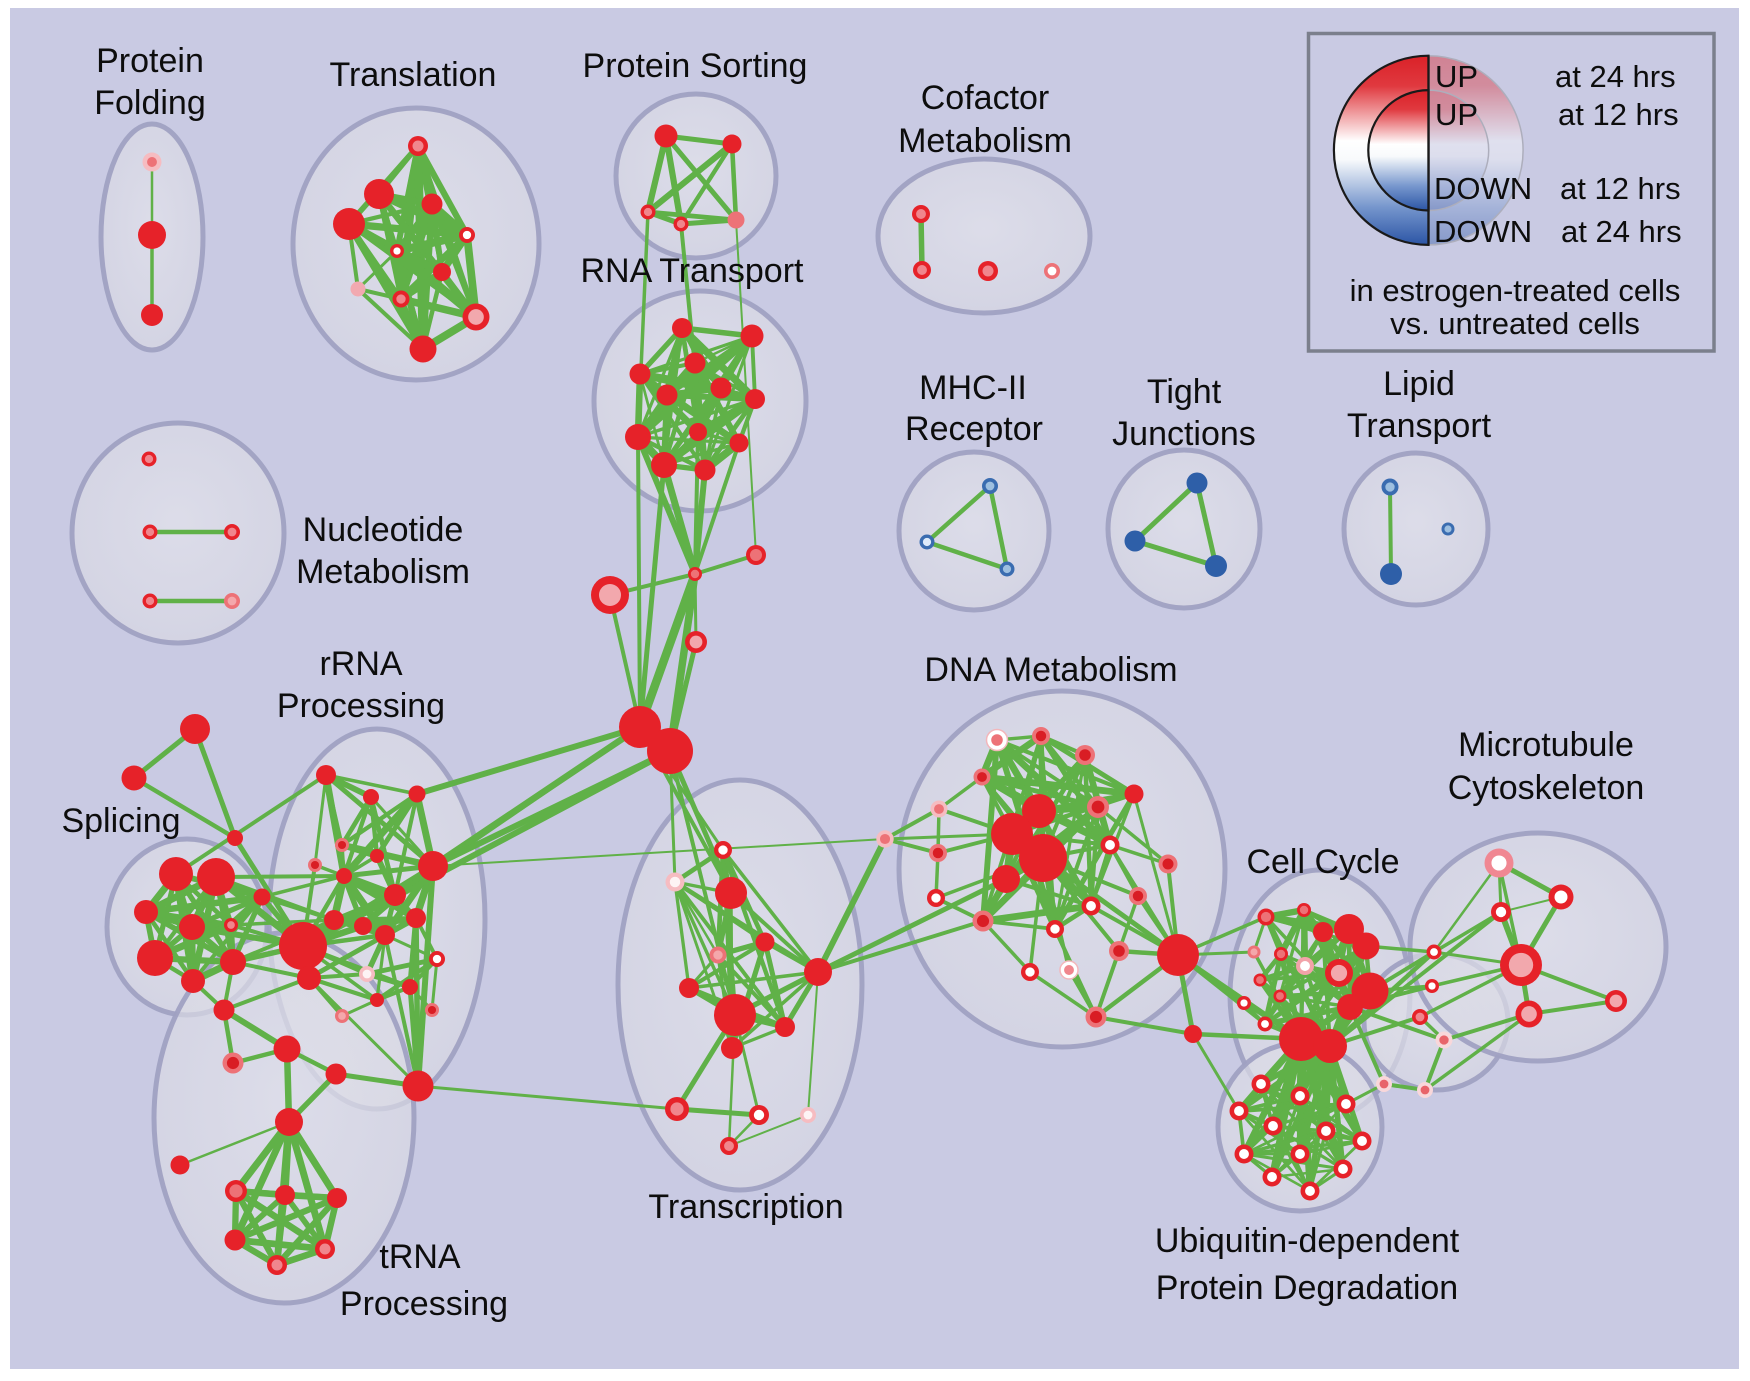 Image resolution: width=1750 pixels, height=1381 pixels. Describe the element at coordinates (695, 66) in the screenshot. I see `svg-text: Protein Sorting` at that location.